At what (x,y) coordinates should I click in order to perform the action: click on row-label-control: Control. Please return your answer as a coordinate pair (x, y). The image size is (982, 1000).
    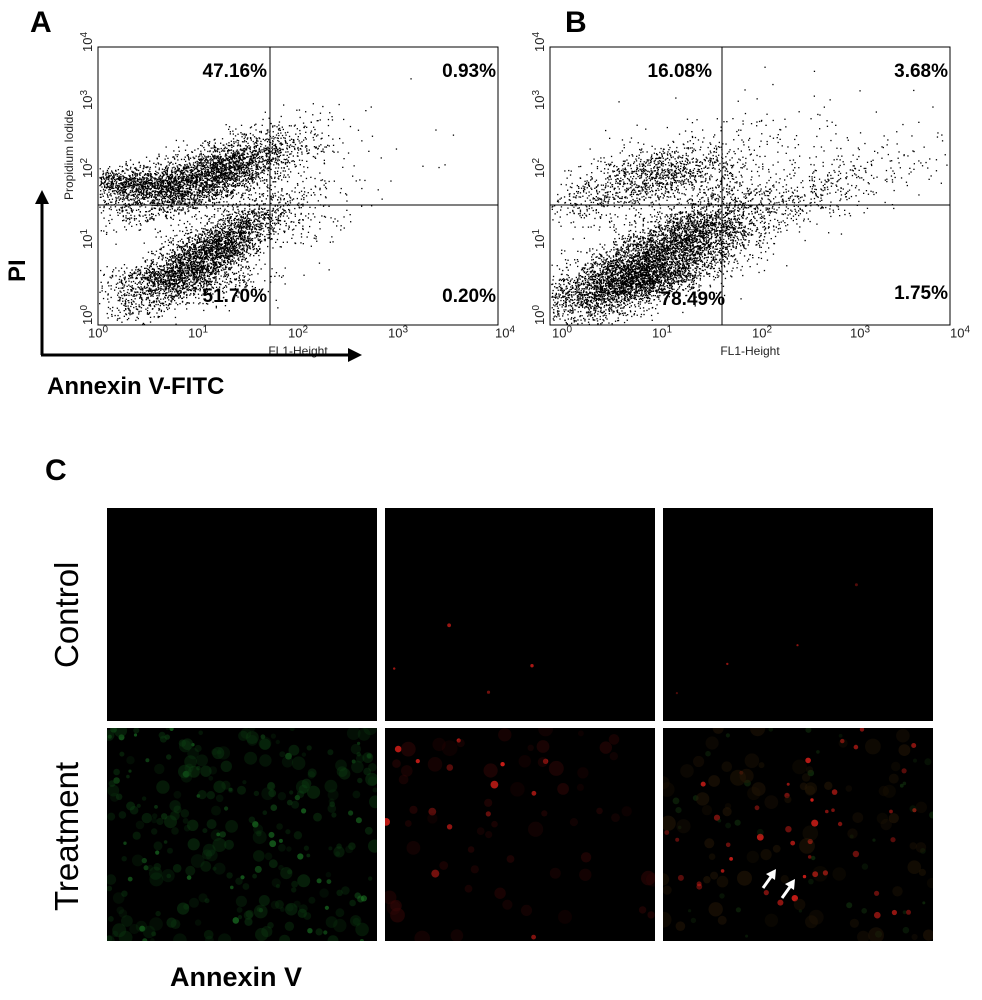
    Looking at the image, I should click on (66, 614).